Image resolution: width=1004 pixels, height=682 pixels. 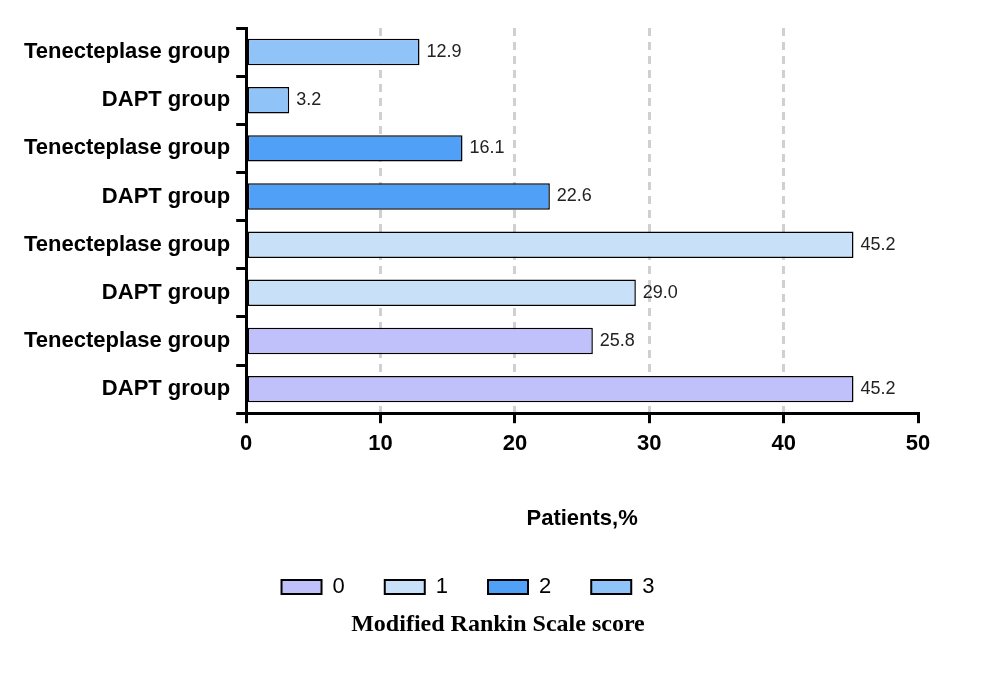 I want to click on x-tick-label: 20, so click(x=515, y=443).